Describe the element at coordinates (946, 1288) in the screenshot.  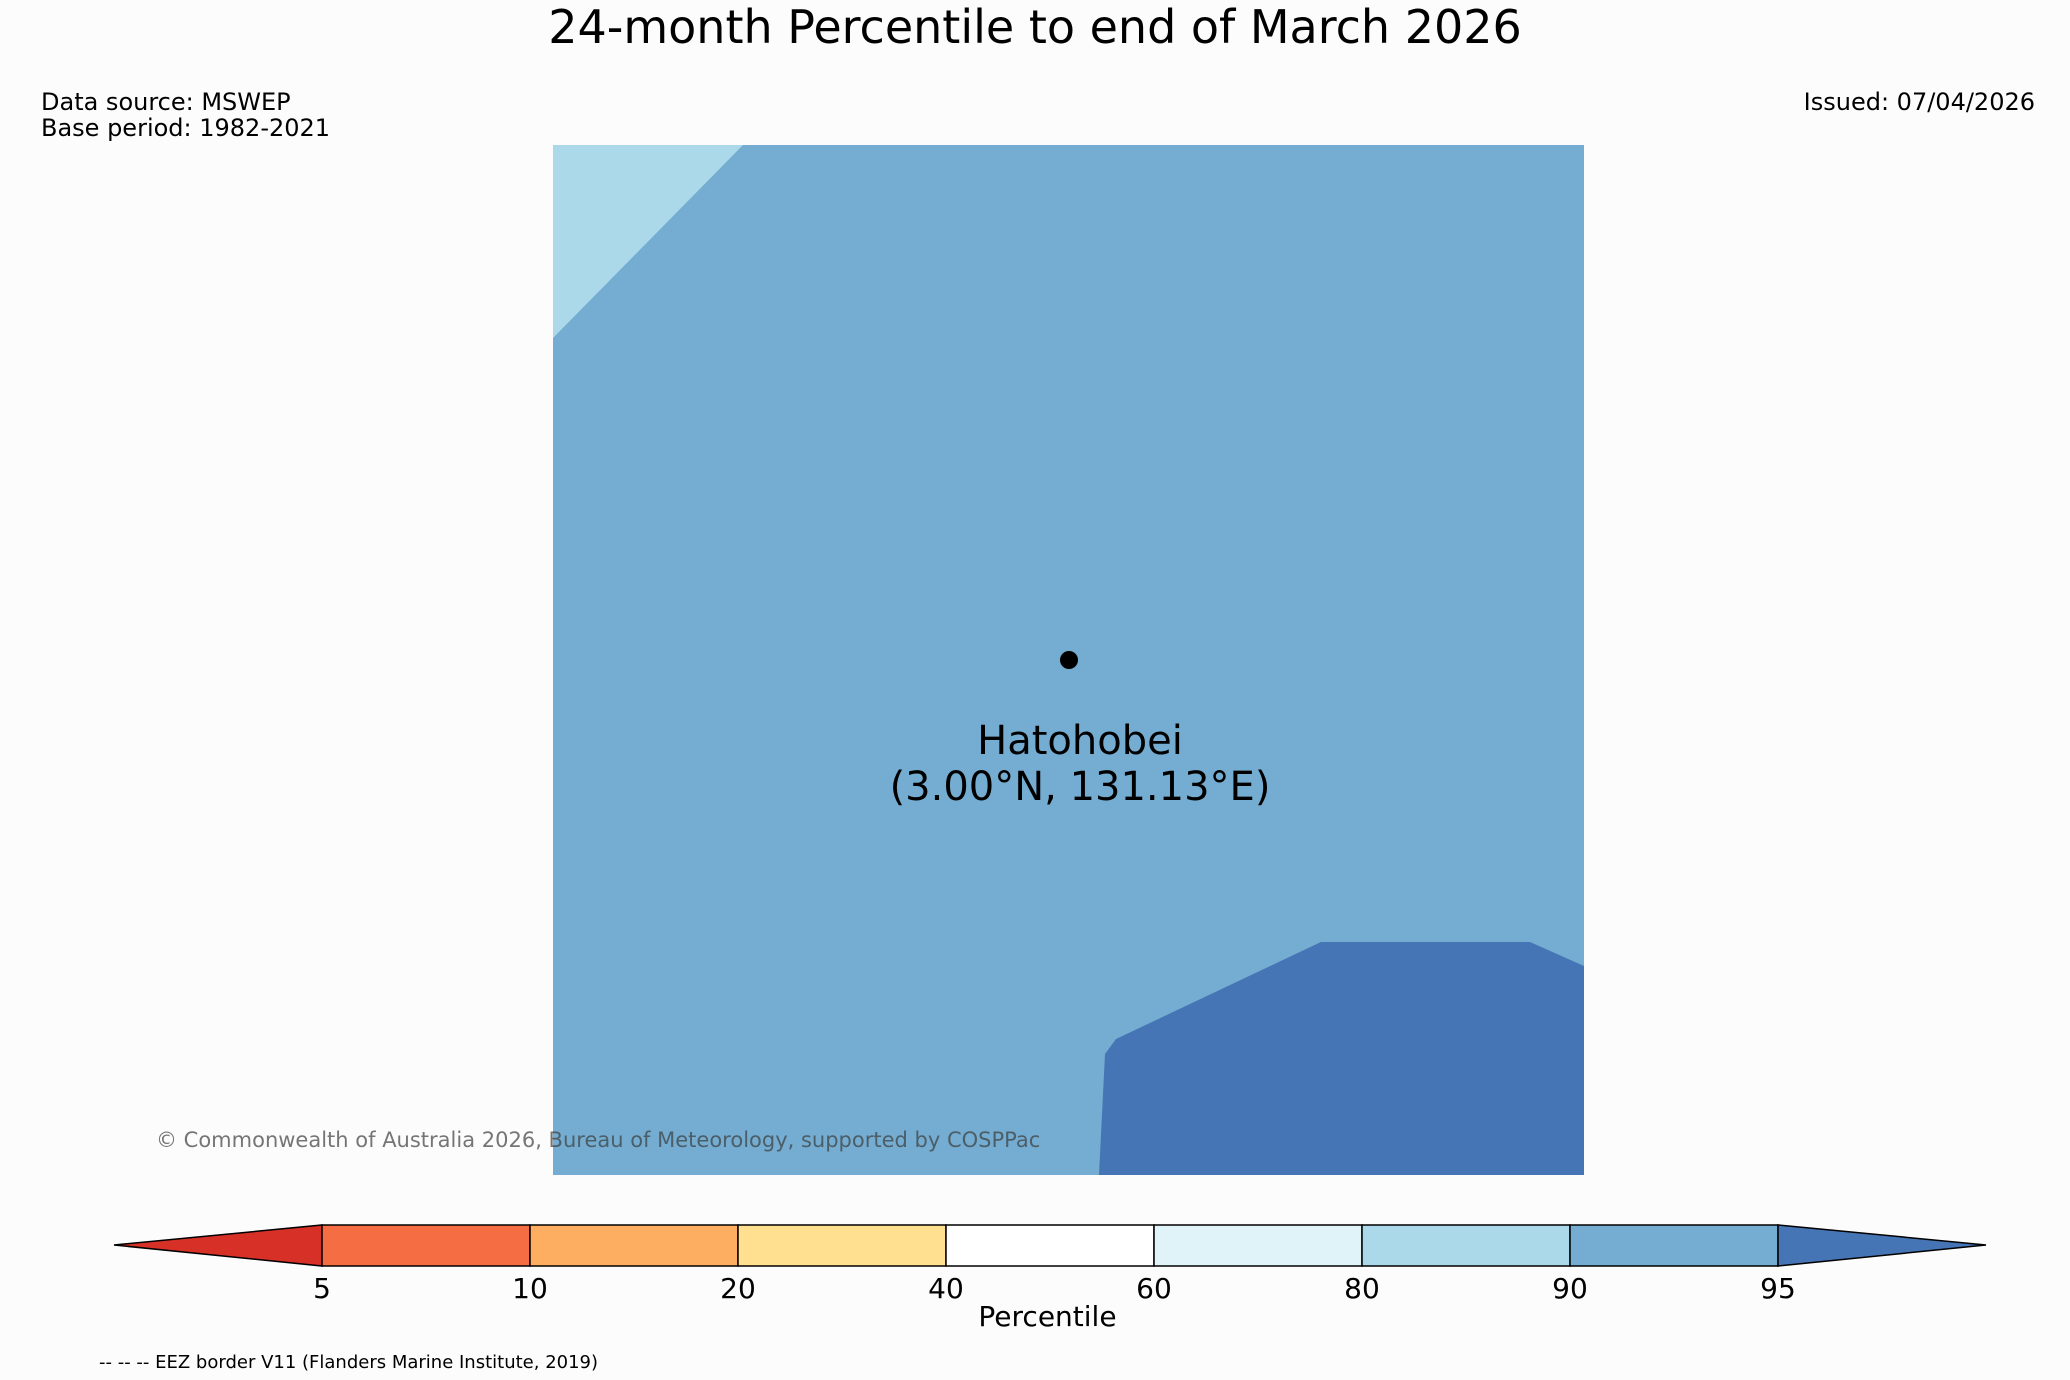
I see `colorbar-tick: 40` at that location.